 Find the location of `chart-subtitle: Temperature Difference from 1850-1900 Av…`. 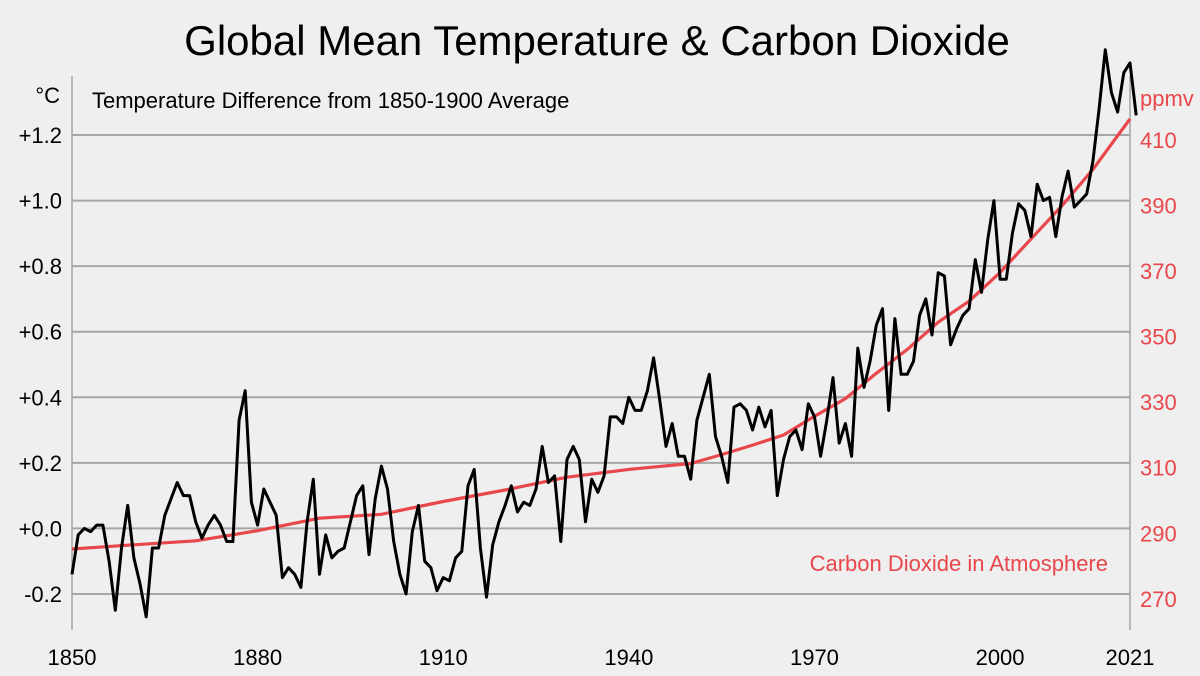

chart-subtitle: Temperature Difference from 1850-1900 Av… is located at coordinates (330, 100).